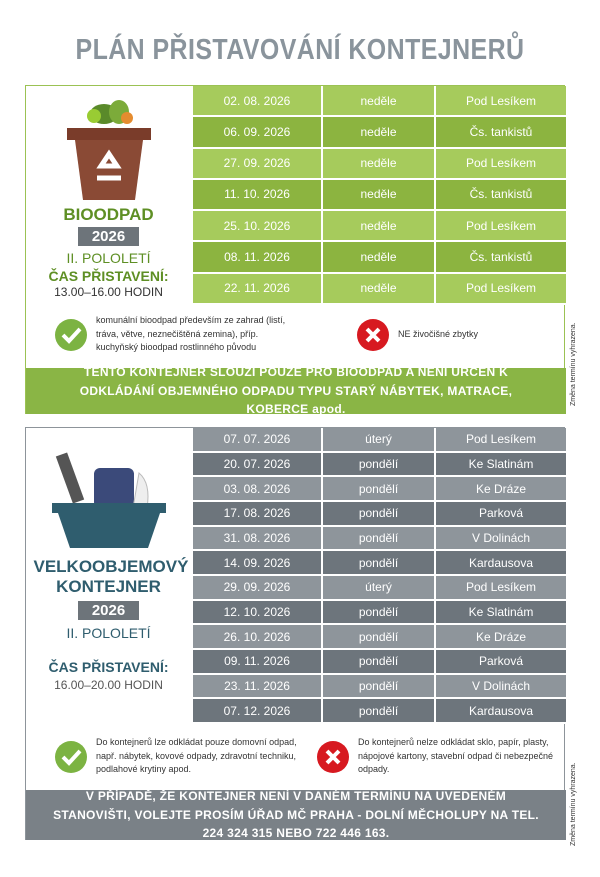 This screenshot has width=600, height=877. I want to click on table-row: 02. 08. 2026 neděle Pod Lesíkem, so click(379, 102).